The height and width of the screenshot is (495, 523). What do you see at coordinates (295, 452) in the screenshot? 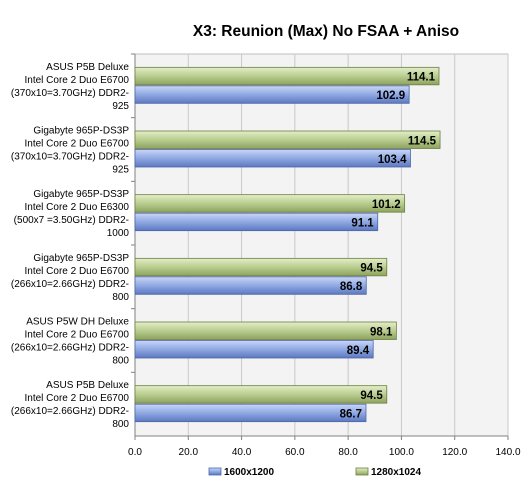
I see `x-tick-label: 60.0` at bounding box center [295, 452].